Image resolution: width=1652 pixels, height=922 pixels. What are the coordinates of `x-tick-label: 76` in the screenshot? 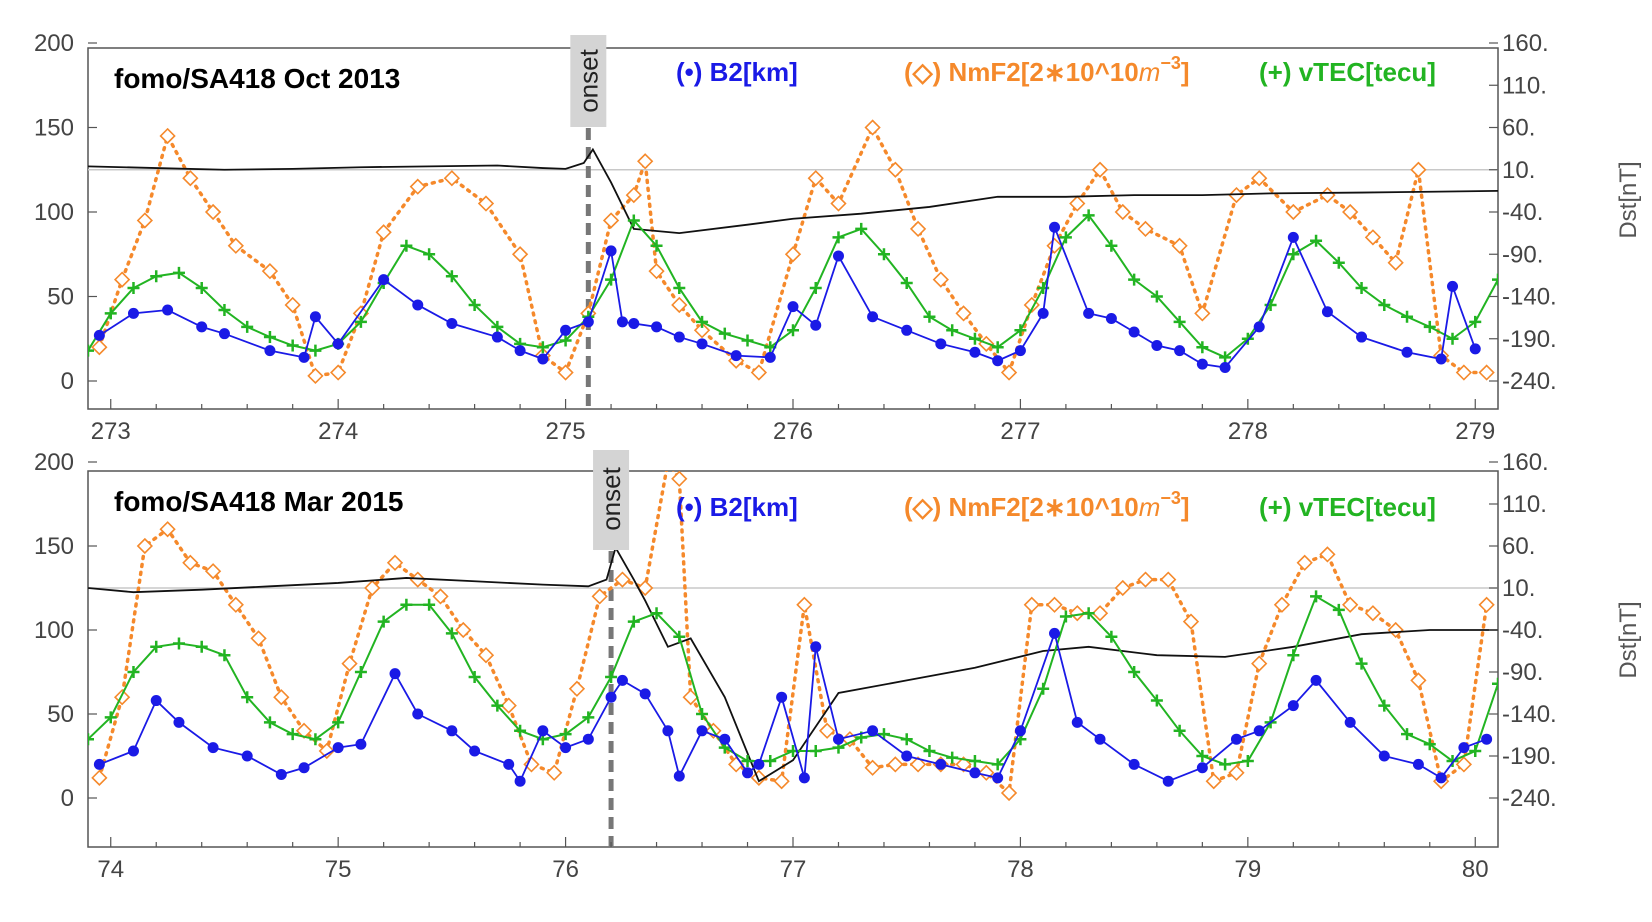 It's located at (565, 869).